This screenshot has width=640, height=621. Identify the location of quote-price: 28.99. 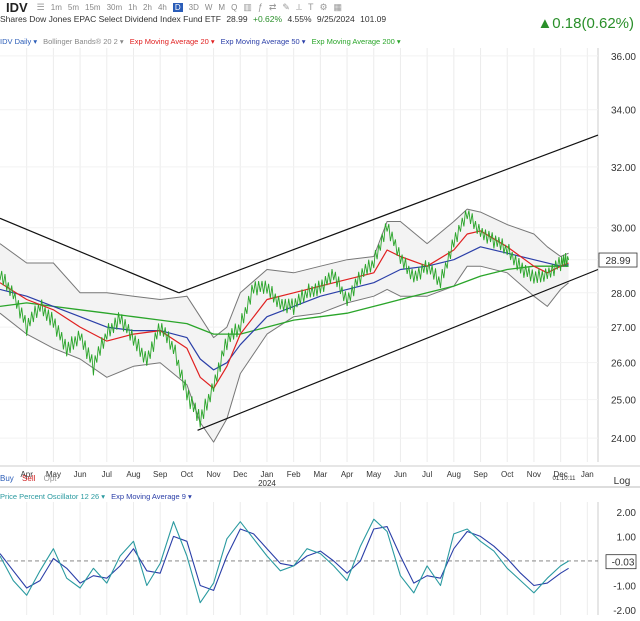
(237, 19).